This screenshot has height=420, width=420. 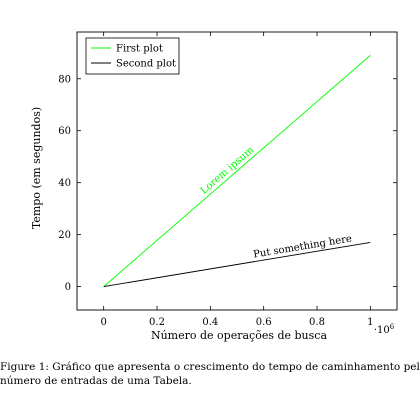 What do you see at coordinates (64, 235) in the screenshot?
I see `y-tick-label: 20` at bounding box center [64, 235].